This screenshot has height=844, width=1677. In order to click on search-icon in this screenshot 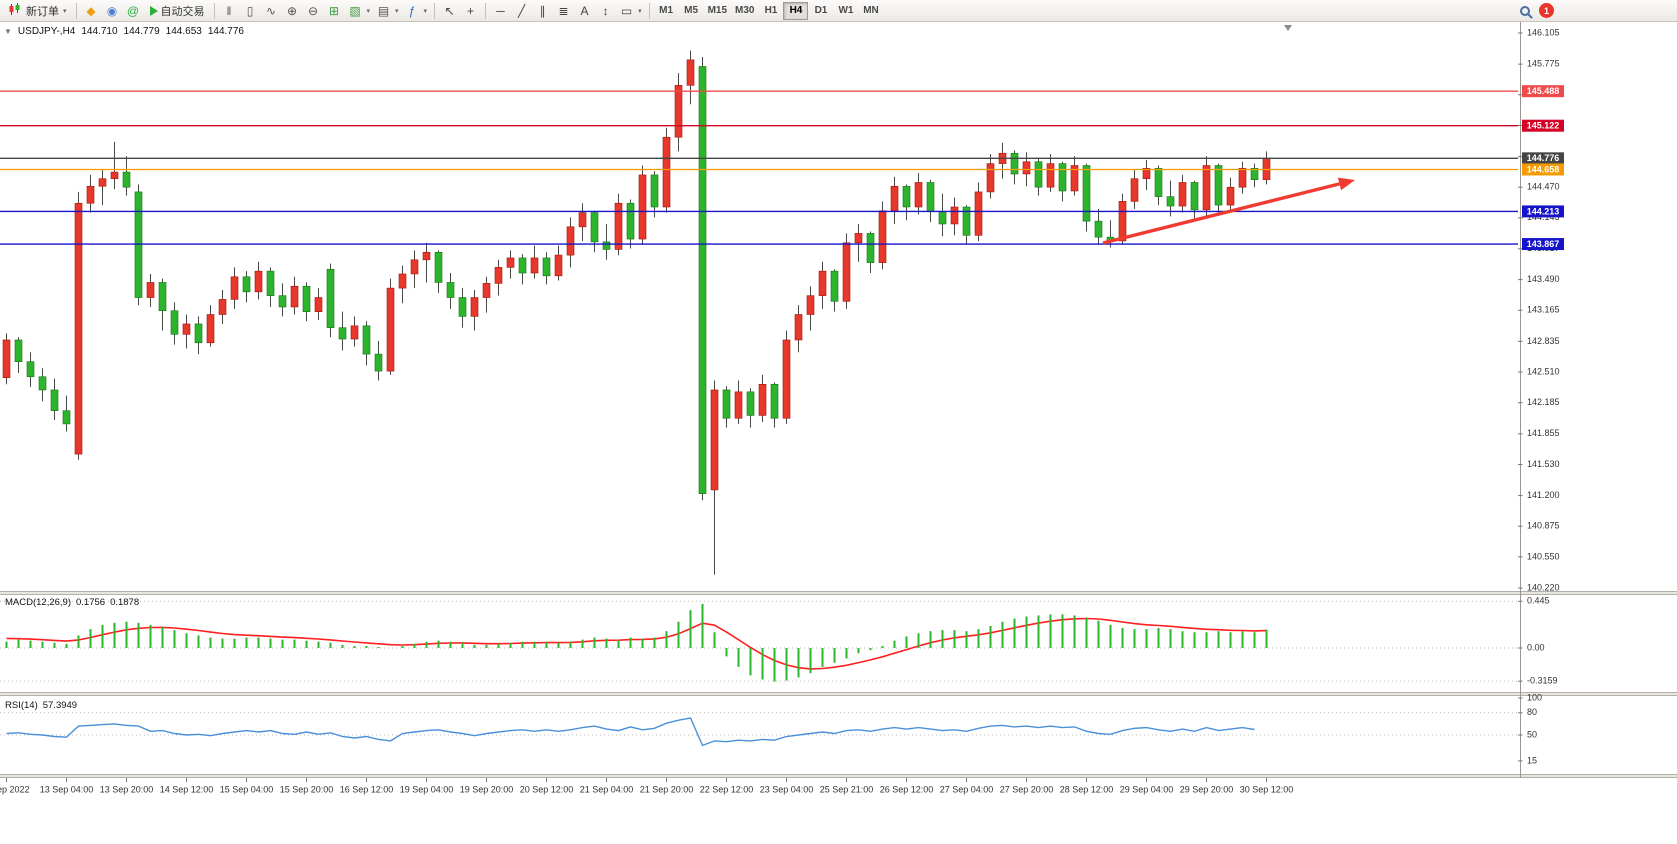, I will do `click(1525, 10)`.